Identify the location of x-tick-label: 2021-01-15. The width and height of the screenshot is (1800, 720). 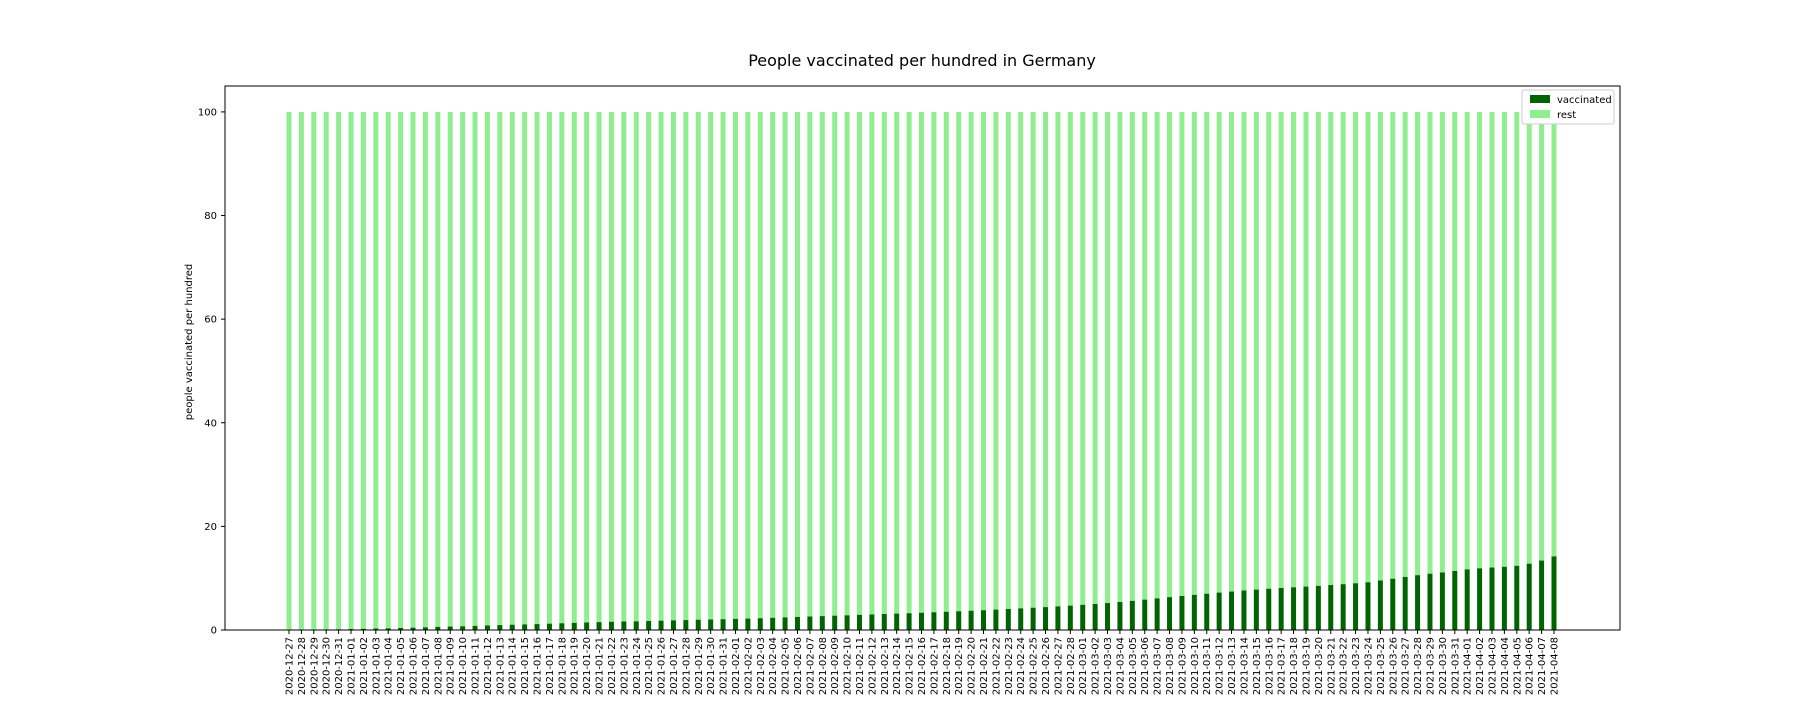
(525, 666).